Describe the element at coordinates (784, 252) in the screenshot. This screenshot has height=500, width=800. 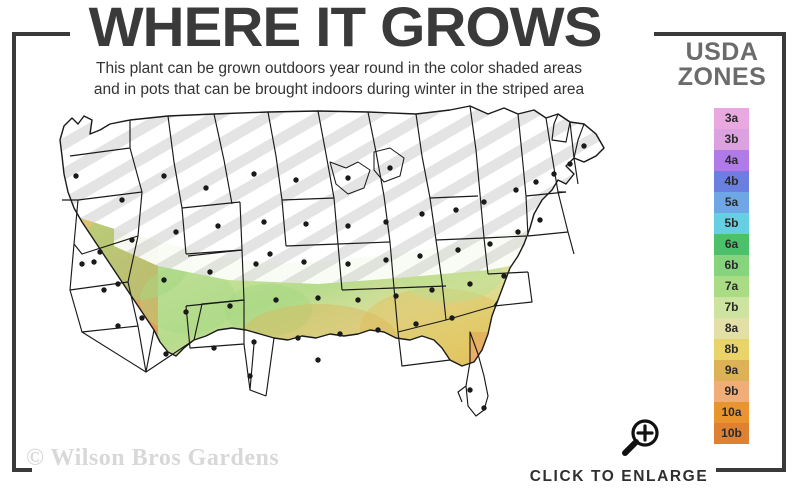
I see `frame-border-right` at that location.